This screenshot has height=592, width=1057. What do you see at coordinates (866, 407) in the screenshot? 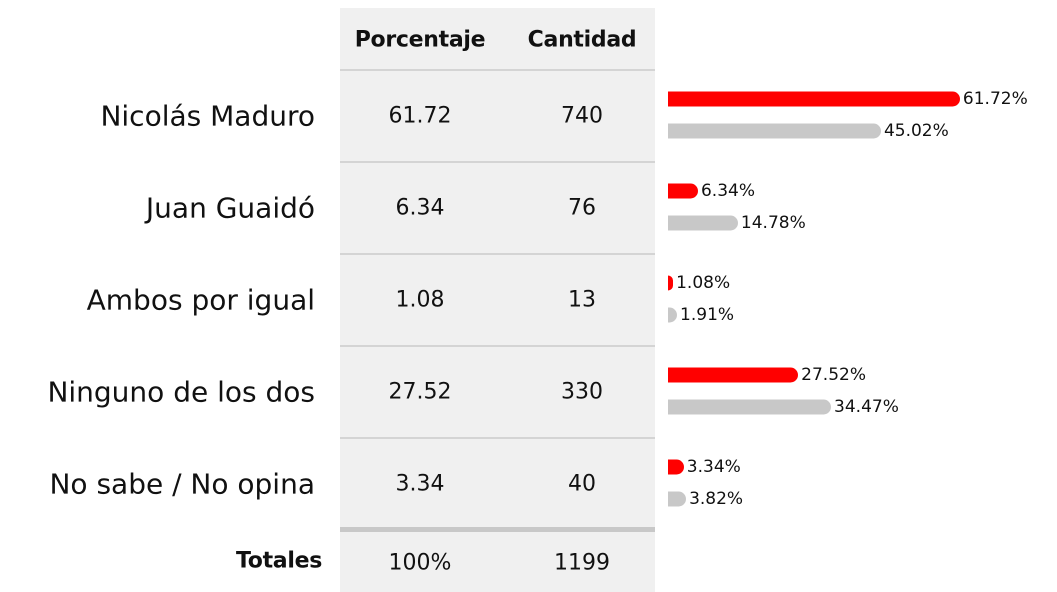
I see `bar-label: 34.47%` at bounding box center [866, 407].